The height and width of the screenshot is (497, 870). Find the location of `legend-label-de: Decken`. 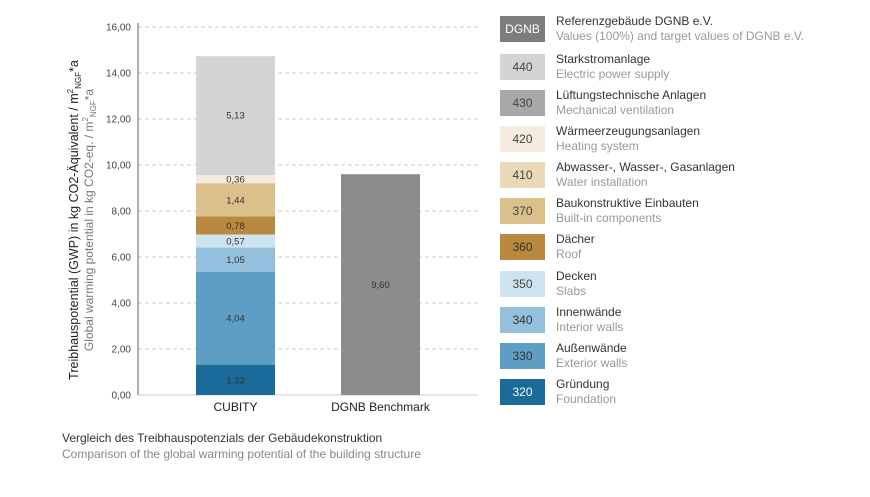

legend-label-de: Decken is located at coordinates (576, 276).